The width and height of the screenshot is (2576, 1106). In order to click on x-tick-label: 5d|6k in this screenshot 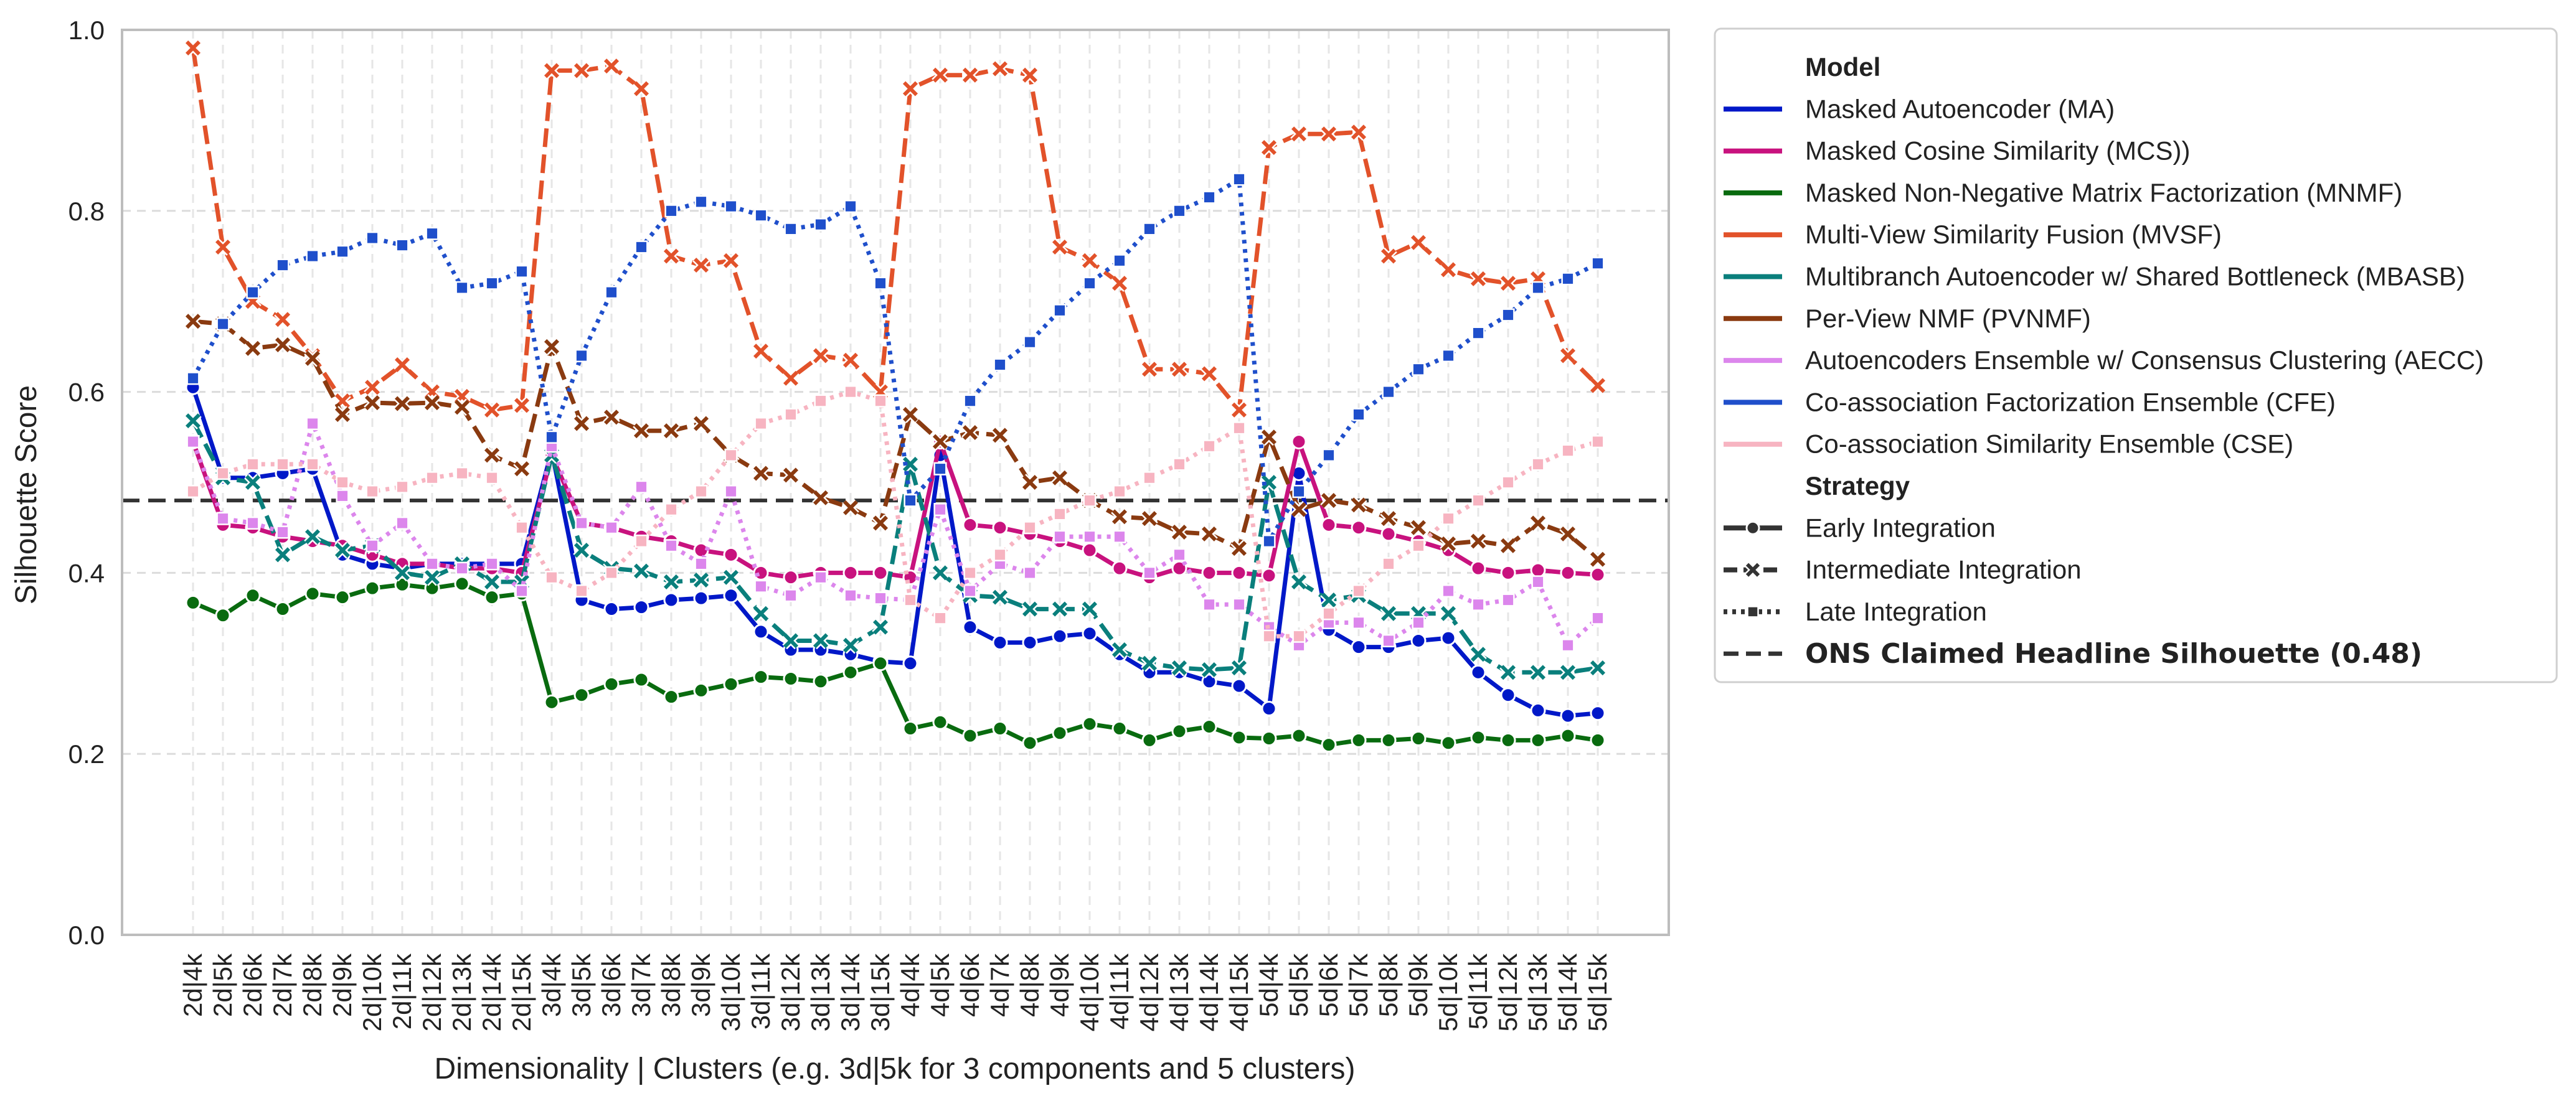, I will do `click(1328, 985)`.